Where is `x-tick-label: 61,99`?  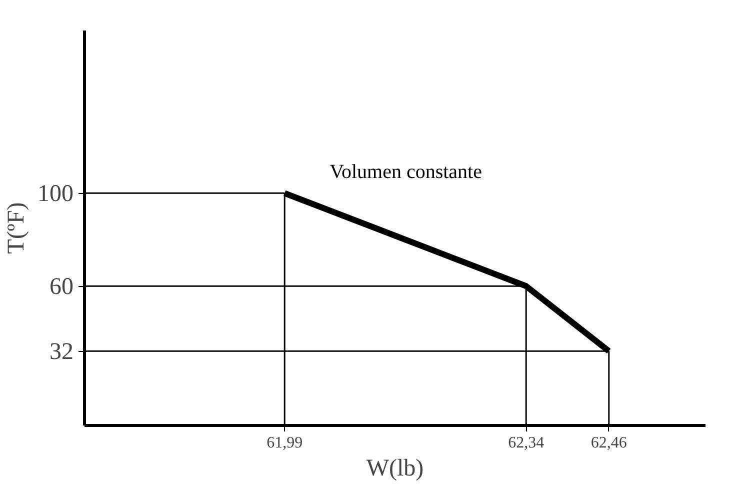
x-tick-label: 61,99 is located at coordinates (284, 443).